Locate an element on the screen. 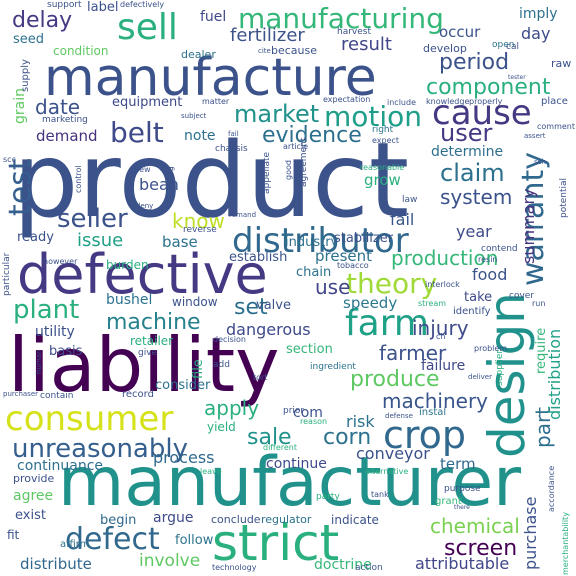 Image resolution: width=576 pixels, height=576 pixels. word-present: present is located at coordinates (344, 256).